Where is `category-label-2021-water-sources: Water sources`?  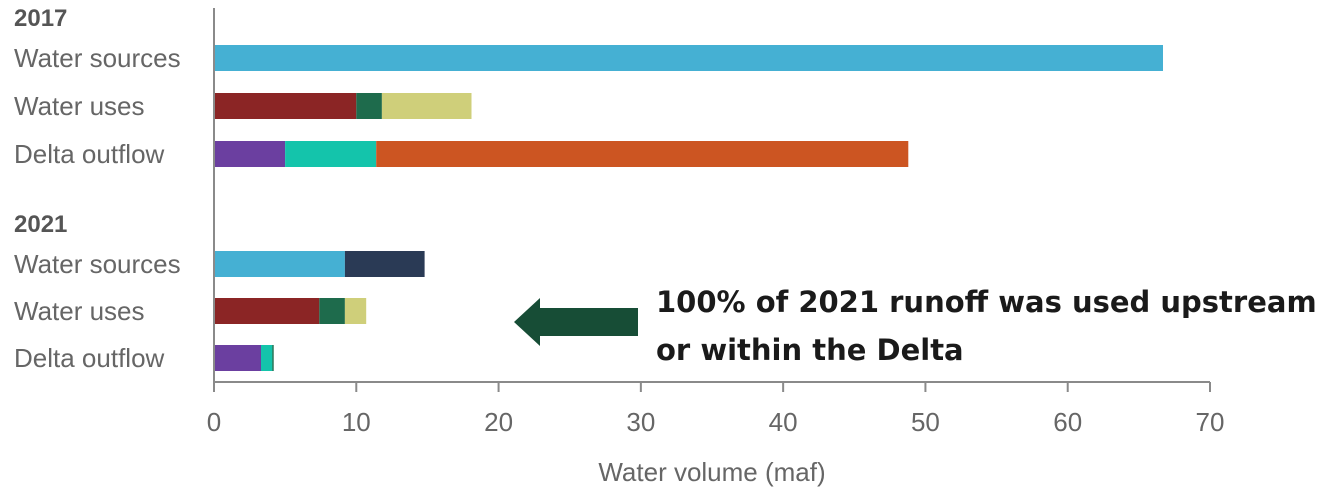 category-label-2021-water-sources: Water sources is located at coordinates (97, 264).